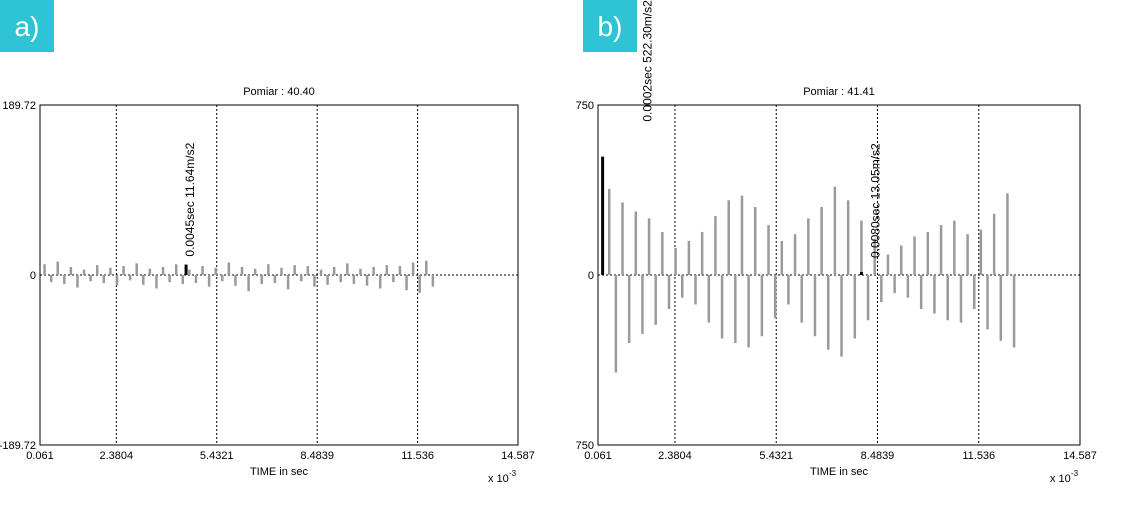 The image size is (1128, 514). I want to click on panel-label: b), so click(610, 26).